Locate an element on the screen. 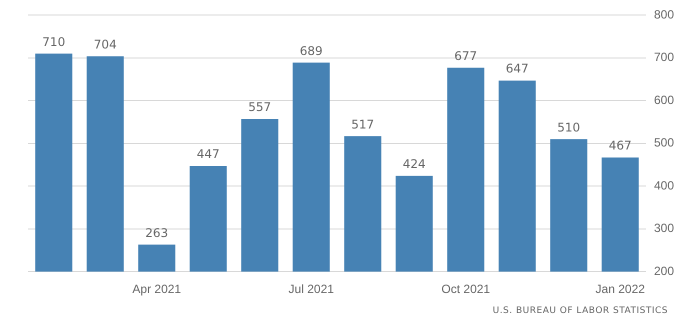  data-label: 263 is located at coordinates (156, 233).